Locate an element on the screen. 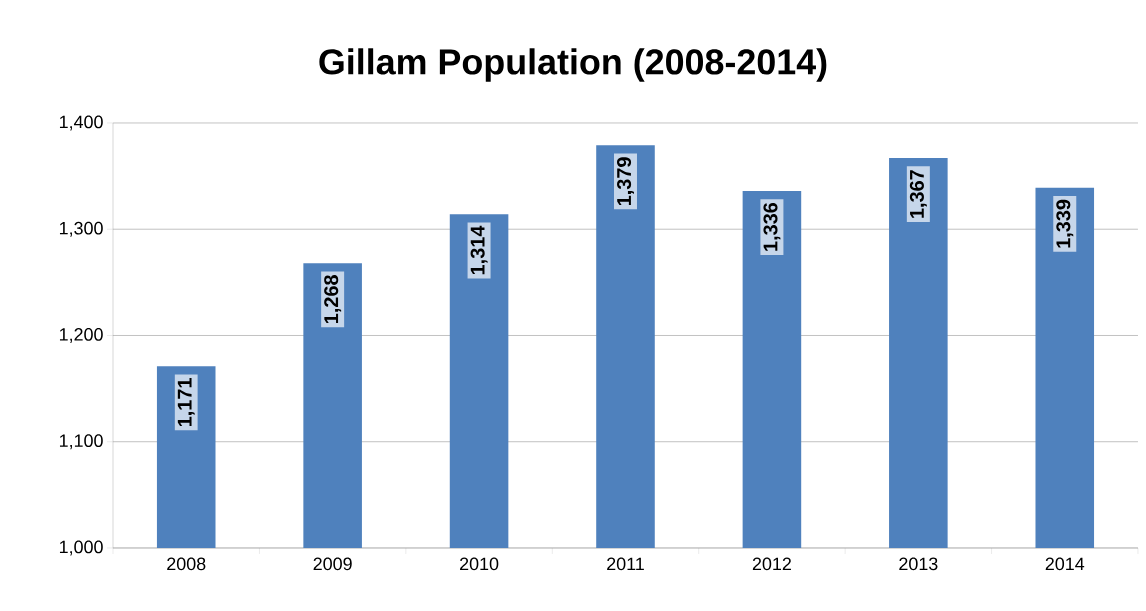 The image size is (1146, 611). y-tick-label: 1,200 is located at coordinates (81, 335).